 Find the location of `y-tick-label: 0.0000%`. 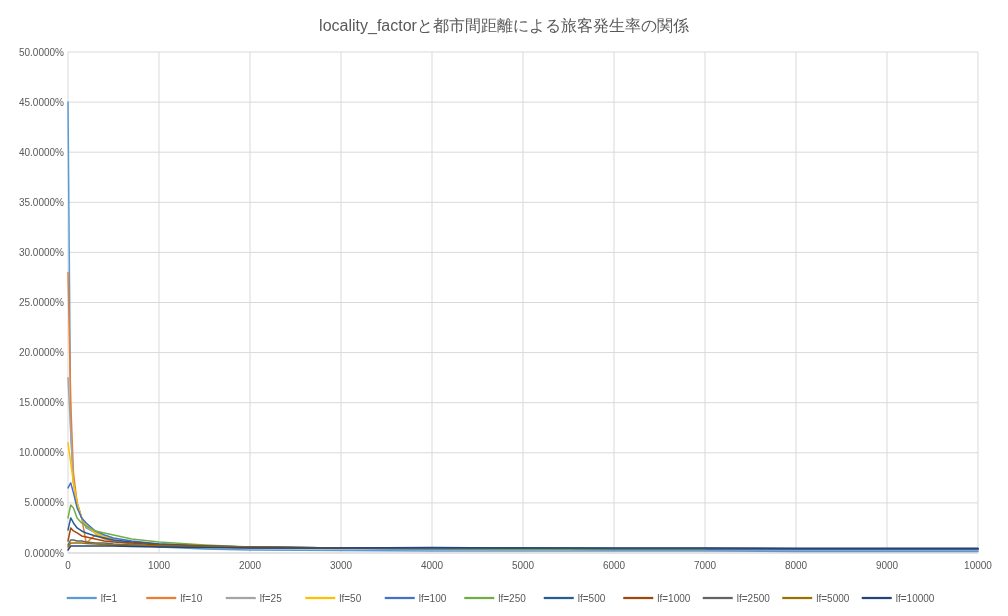

y-tick-label: 0.0000% is located at coordinates (44, 553).